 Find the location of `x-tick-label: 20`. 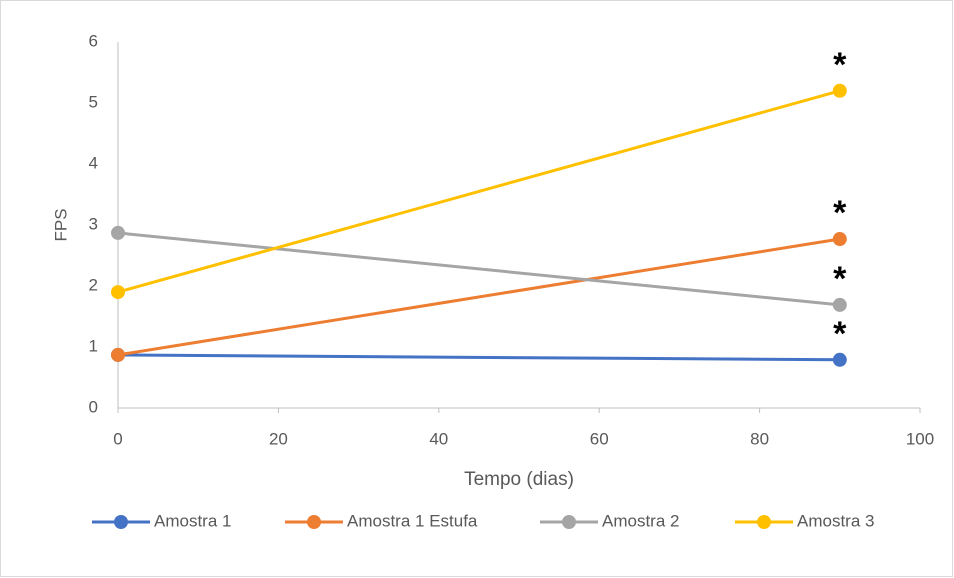

x-tick-label: 20 is located at coordinates (278, 438).